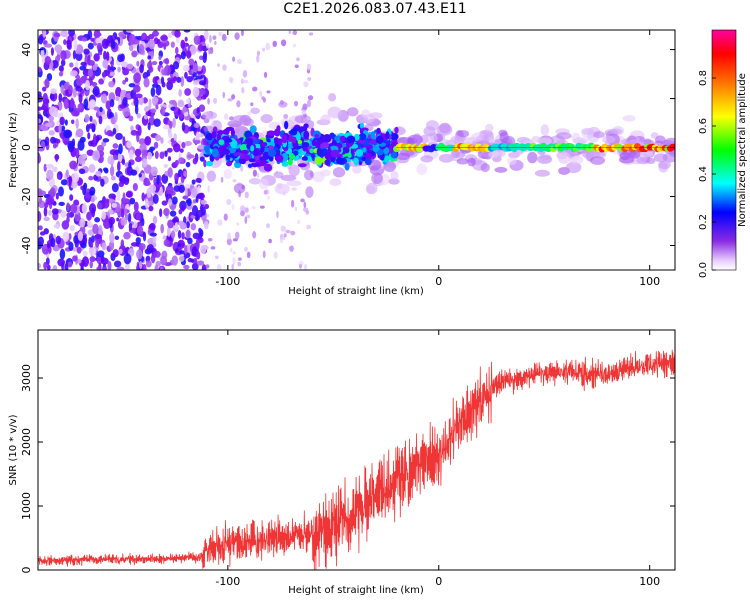 This screenshot has height=600, width=750. Describe the element at coordinates (672, 147) in the screenshot. I see `stable-line-segment` at that location.